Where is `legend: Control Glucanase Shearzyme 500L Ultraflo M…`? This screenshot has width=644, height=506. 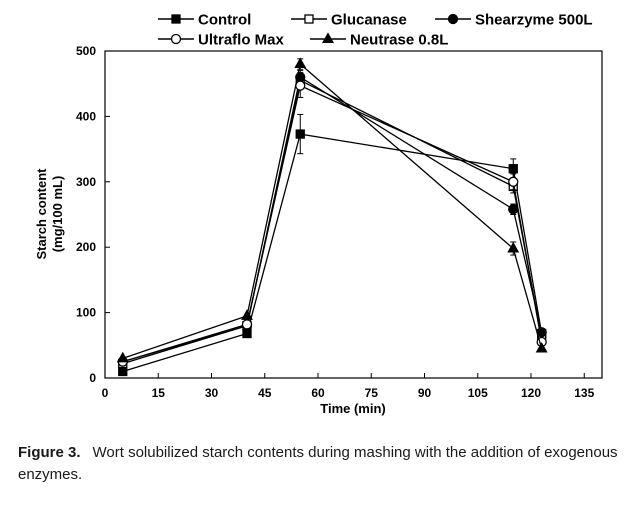
legend: Control Glucanase Shearzyme 500L Ultraflo M… is located at coordinates (375, 30).